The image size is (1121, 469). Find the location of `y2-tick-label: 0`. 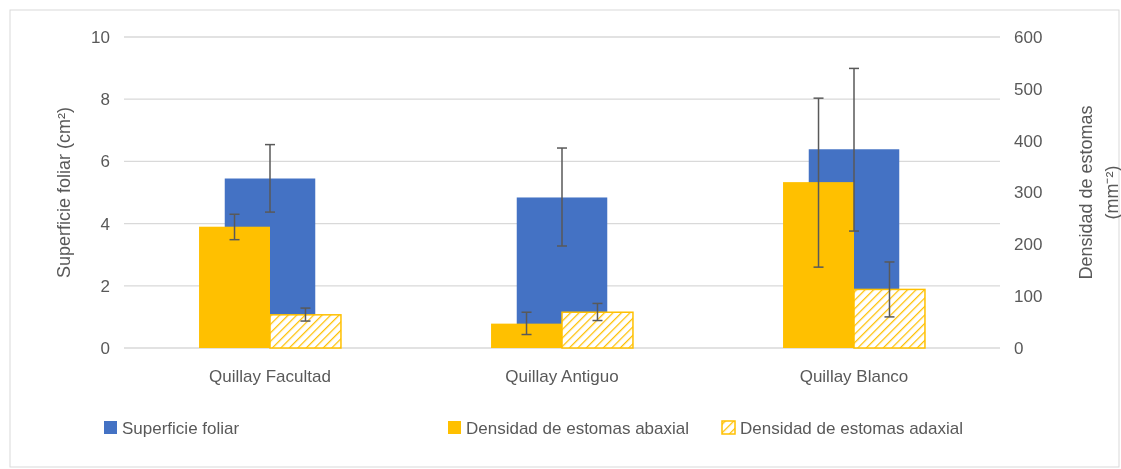

y2-tick-label: 0 is located at coordinates (1019, 348).